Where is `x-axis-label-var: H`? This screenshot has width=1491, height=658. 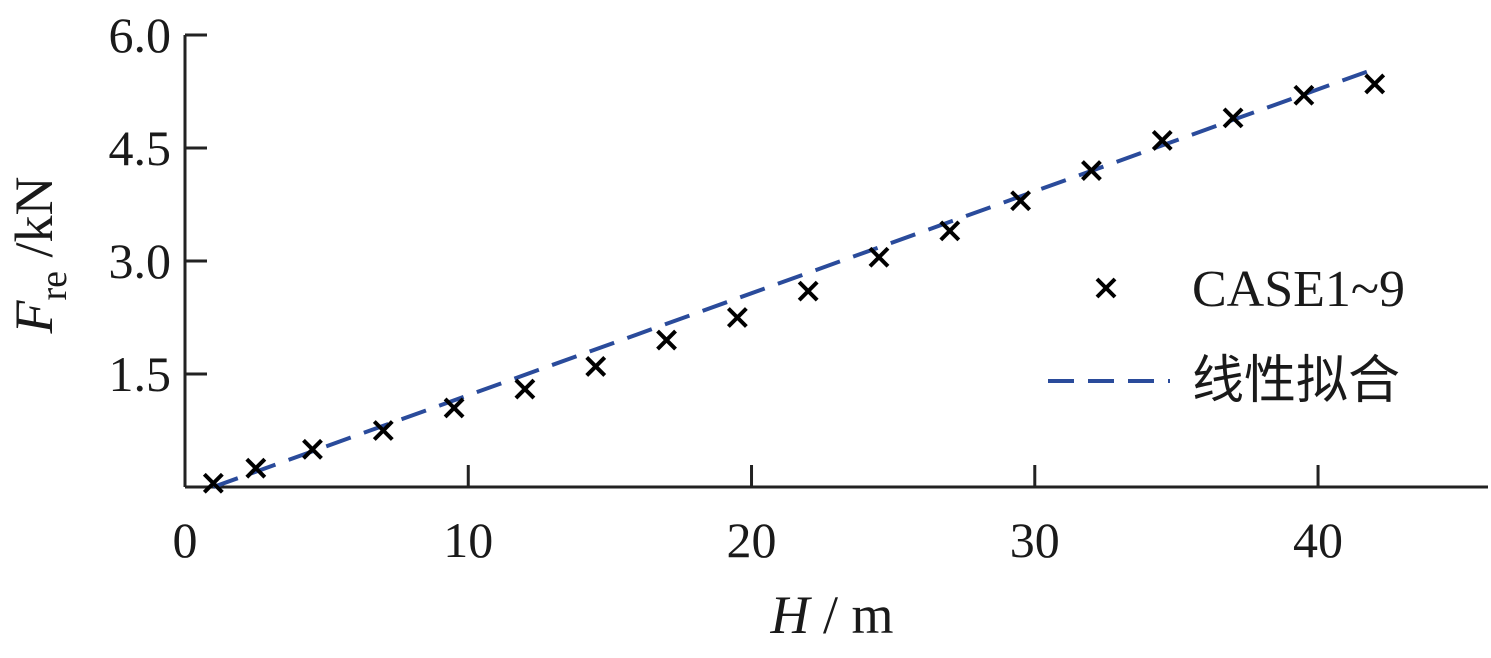 x-axis-label-var: H is located at coordinates (790, 615).